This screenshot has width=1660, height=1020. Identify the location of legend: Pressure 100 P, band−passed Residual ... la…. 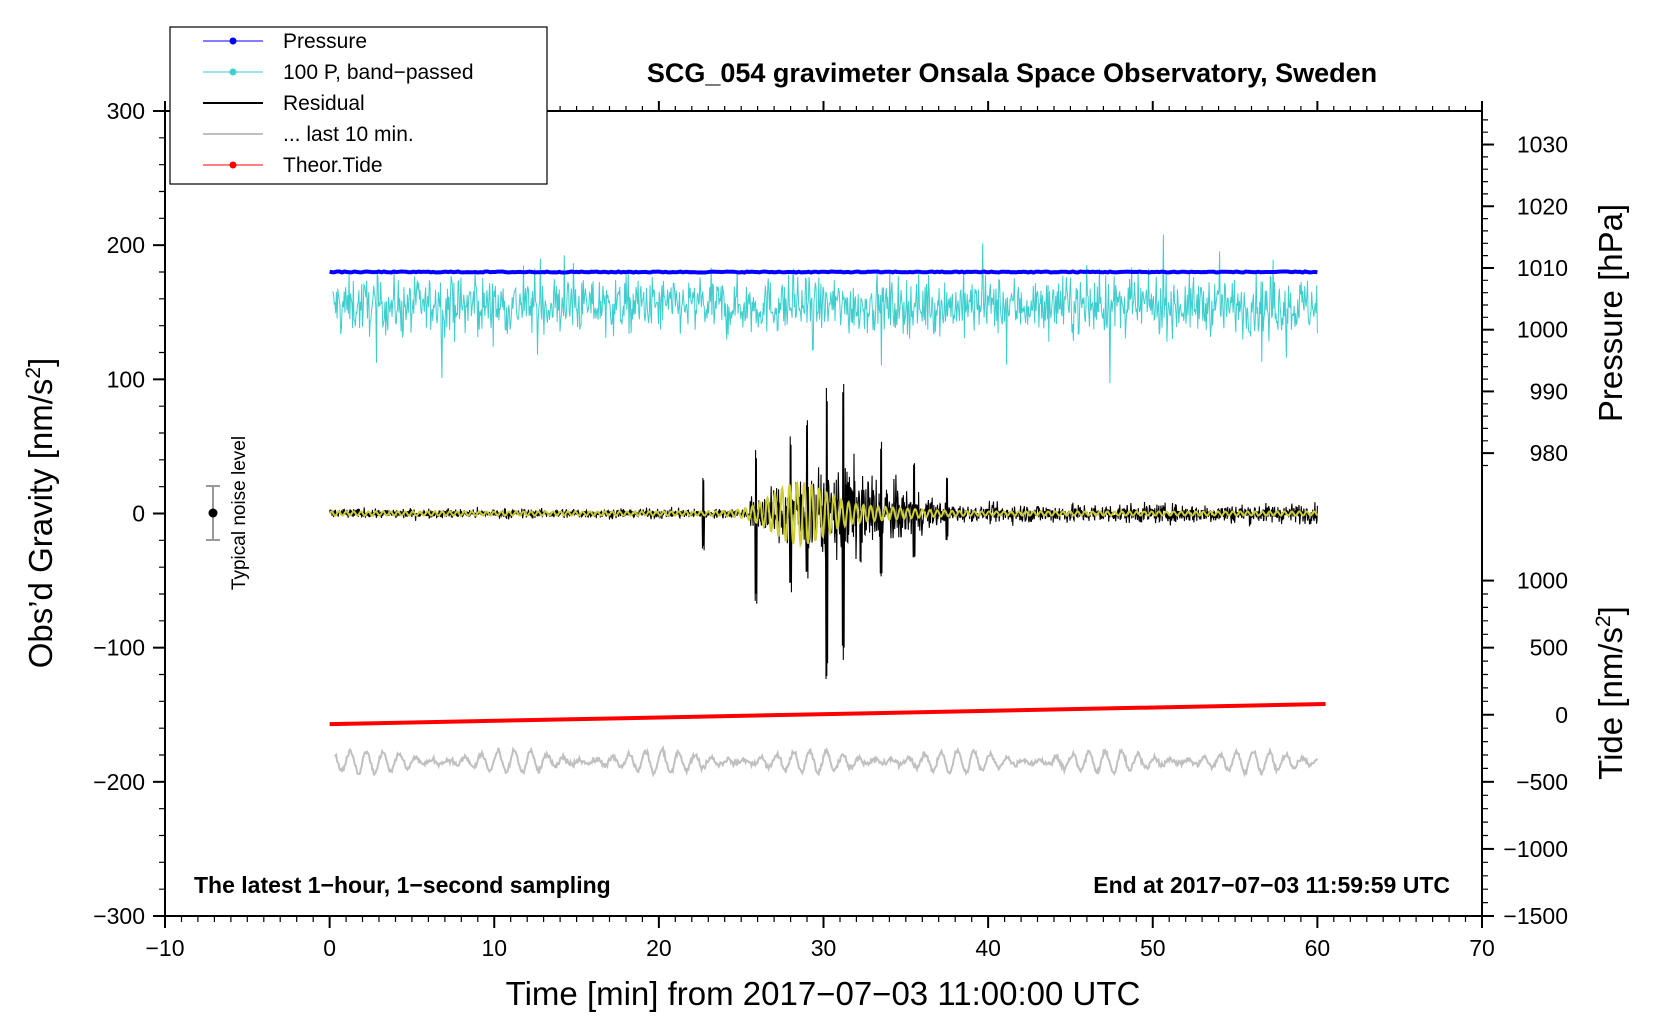
(358, 105).